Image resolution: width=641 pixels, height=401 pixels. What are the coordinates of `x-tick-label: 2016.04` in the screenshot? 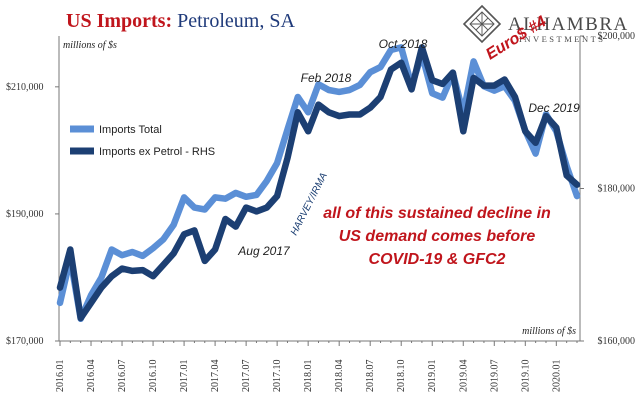 It's located at (91, 376).